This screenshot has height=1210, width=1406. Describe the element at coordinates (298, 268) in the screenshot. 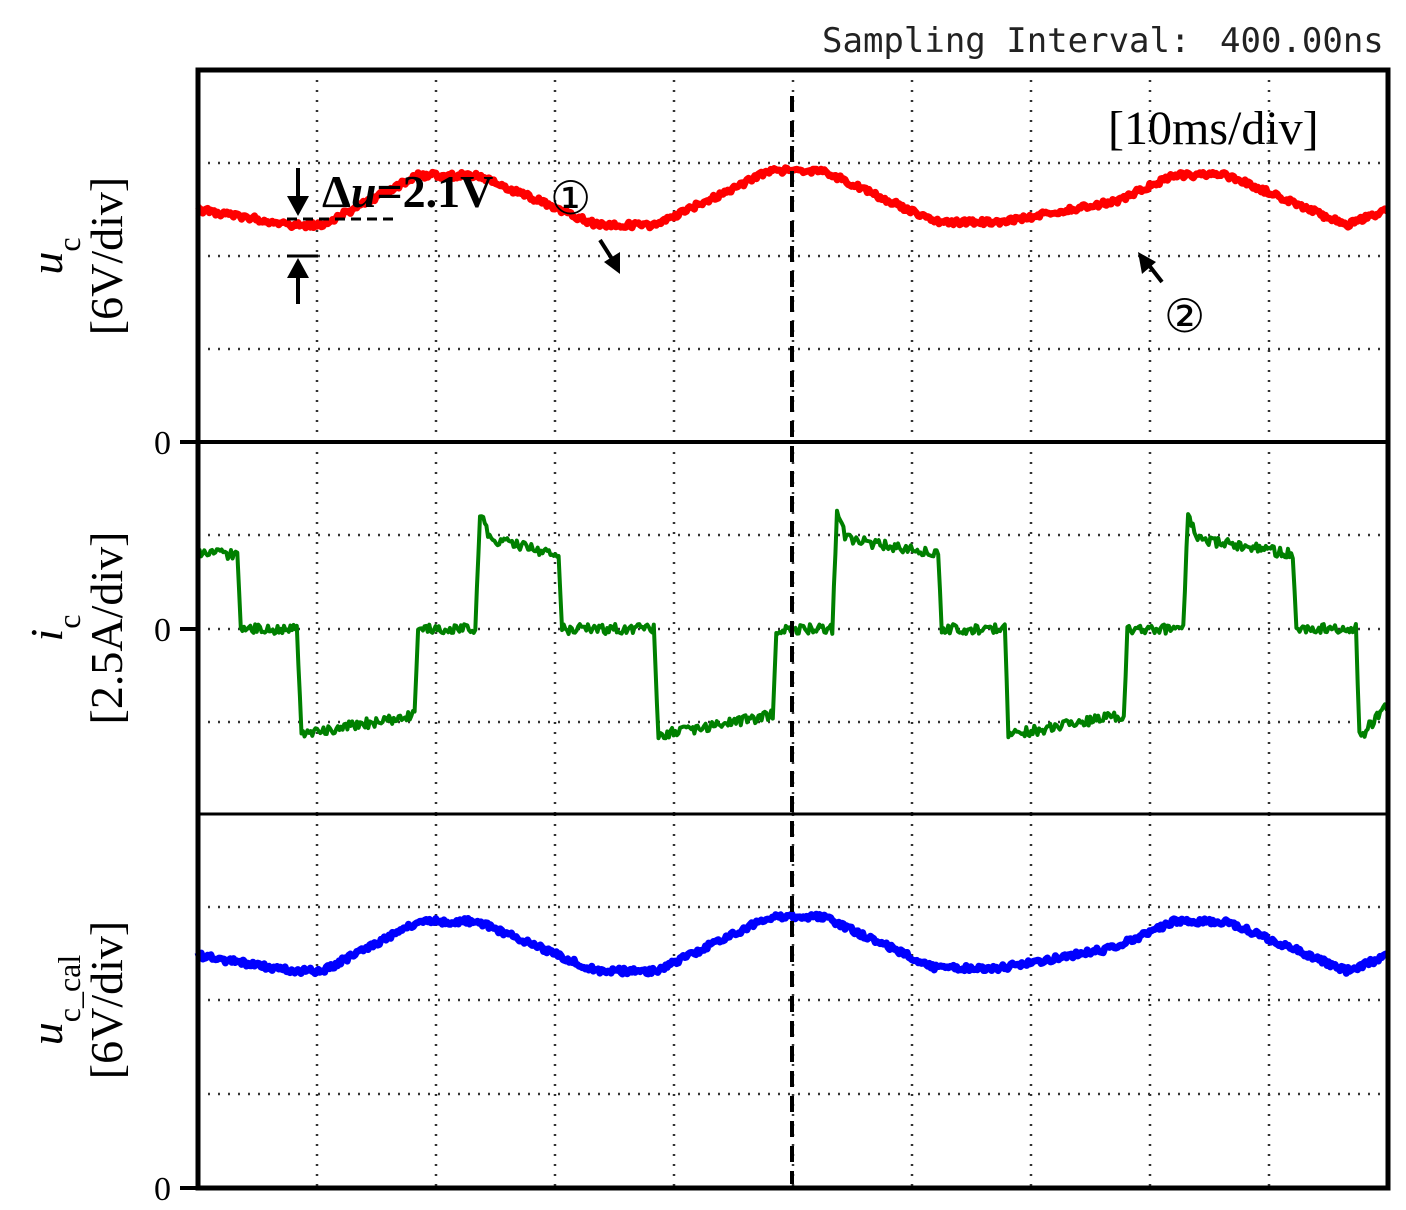

I see `delta-arrow-up-head` at that location.